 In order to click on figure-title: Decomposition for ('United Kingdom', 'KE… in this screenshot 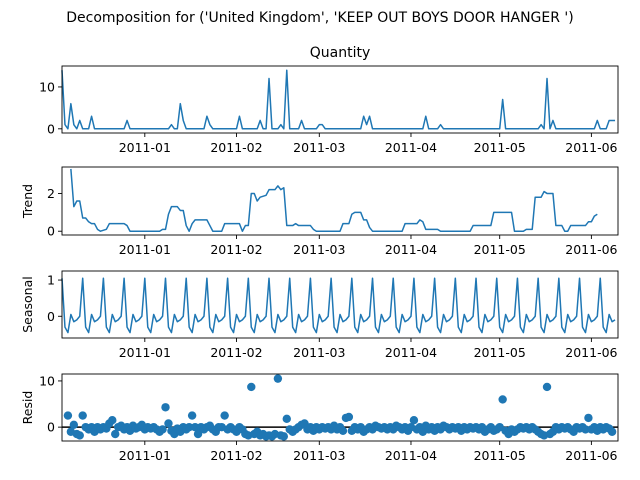, I will do `click(319, 18)`.